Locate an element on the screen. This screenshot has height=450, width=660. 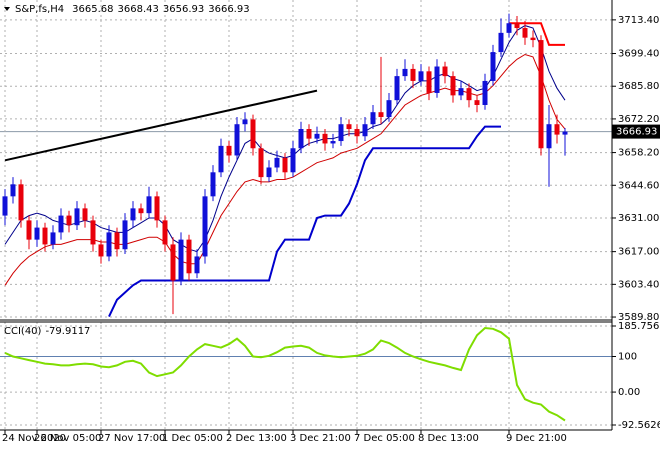
x-tick-label: 8 Dec 13:00 is located at coordinates (448, 438).